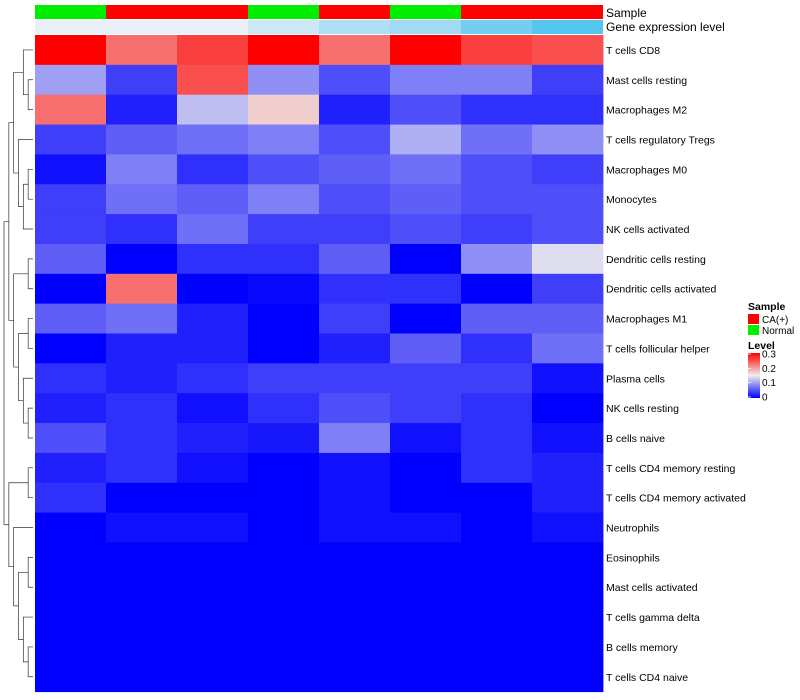 This screenshot has width=800, height=700. I want to click on row-label: Eosinophils, so click(633, 558).